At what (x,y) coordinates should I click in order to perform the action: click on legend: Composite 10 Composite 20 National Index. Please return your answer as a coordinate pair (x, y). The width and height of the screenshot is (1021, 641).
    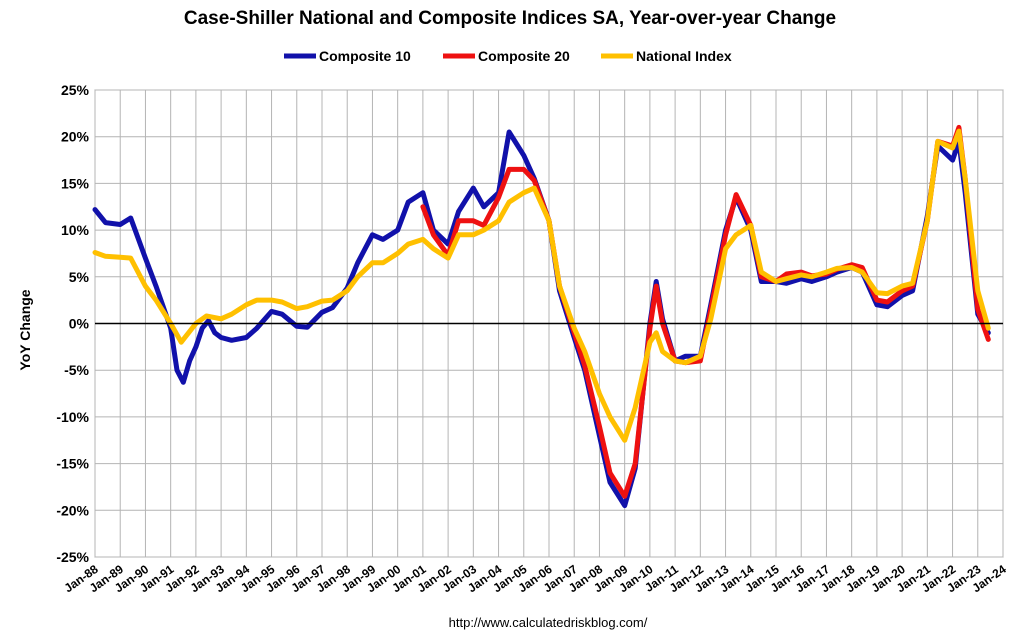
    Looking at the image, I should click on (508, 56).